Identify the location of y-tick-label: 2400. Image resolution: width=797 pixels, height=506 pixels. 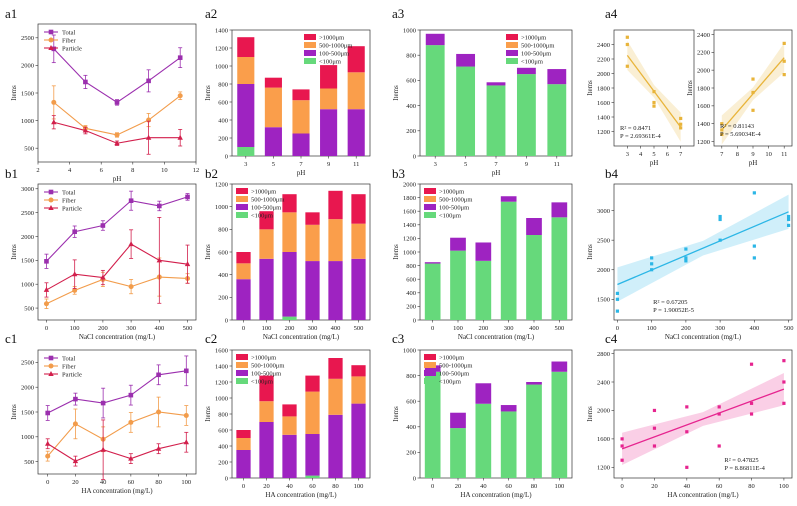
(703, 35).